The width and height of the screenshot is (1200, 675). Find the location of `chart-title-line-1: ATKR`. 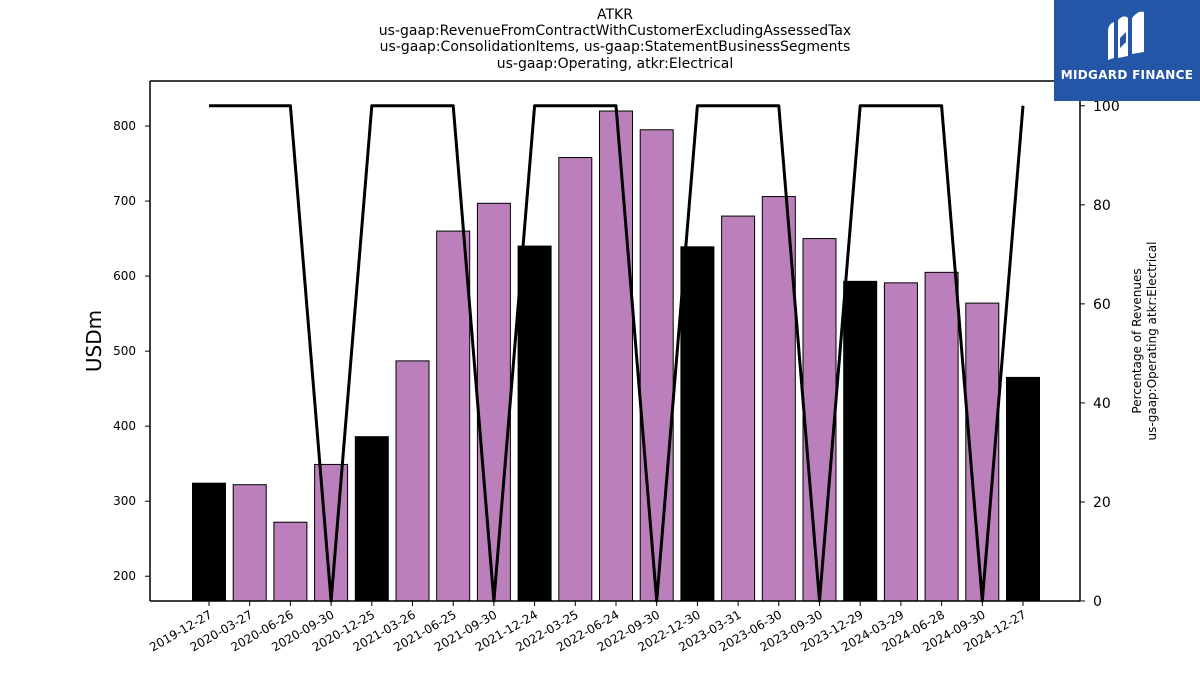

chart-title-line-1: ATKR is located at coordinates (615, 15).